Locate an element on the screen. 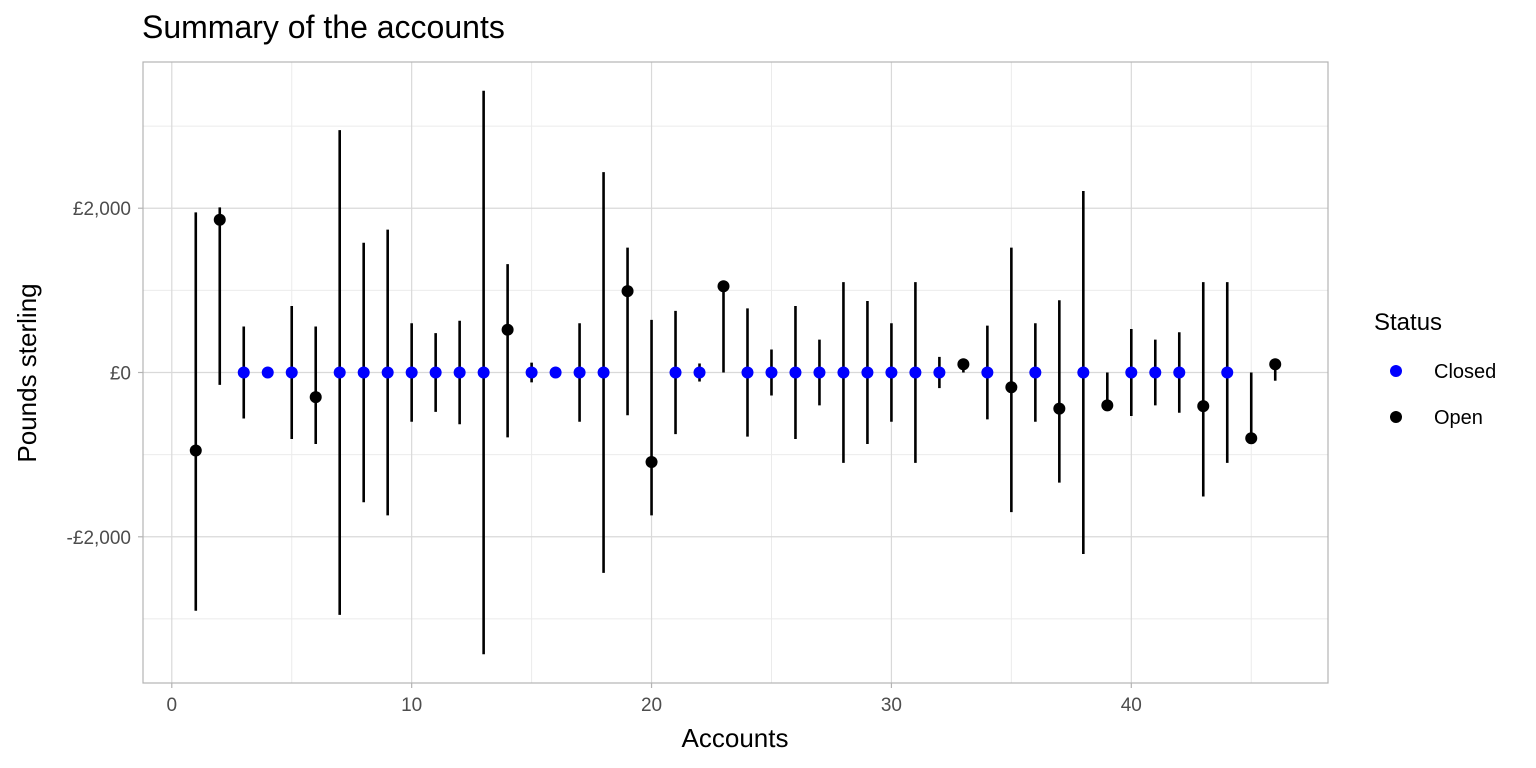  x-axis: 0 10 20 30 40 is located at coordinates (654, 699).